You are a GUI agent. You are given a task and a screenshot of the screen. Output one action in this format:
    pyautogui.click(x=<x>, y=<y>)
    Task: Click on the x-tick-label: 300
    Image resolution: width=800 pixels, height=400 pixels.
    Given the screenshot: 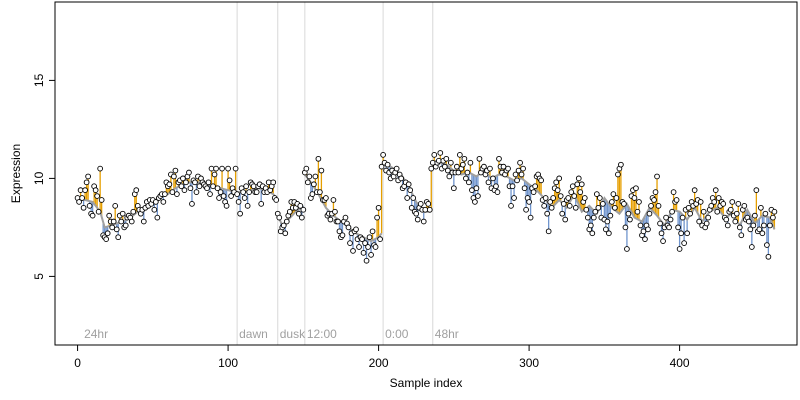 What is the action you would take?
    pyautogui.click(x=529, y=363)
    